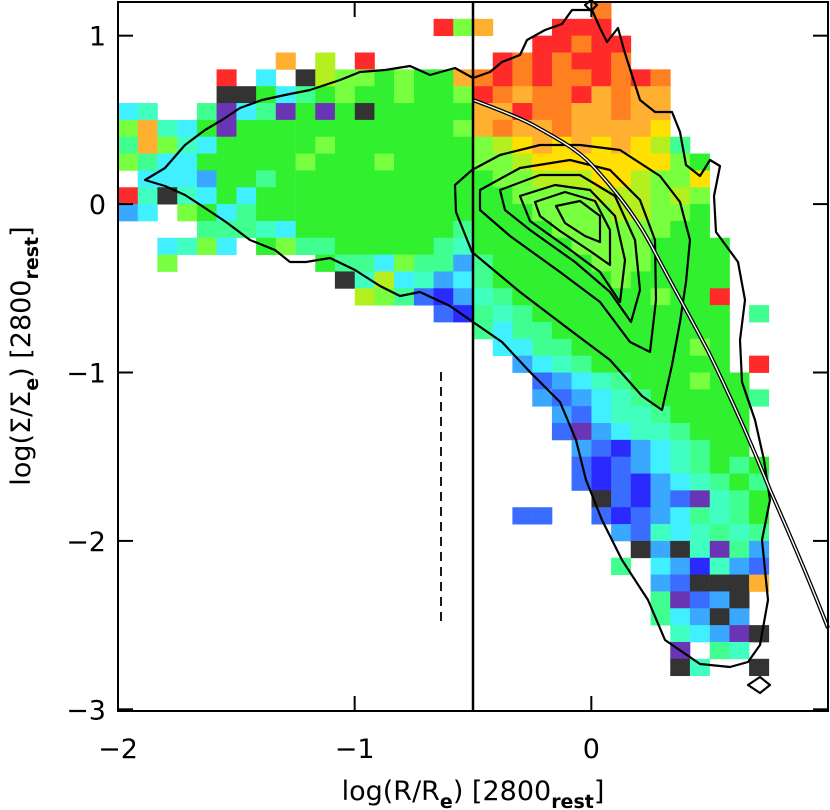 The height and width of the screenshot is (810, 830). I want to click on axis-title-subscript: rest, so click(572, 800).